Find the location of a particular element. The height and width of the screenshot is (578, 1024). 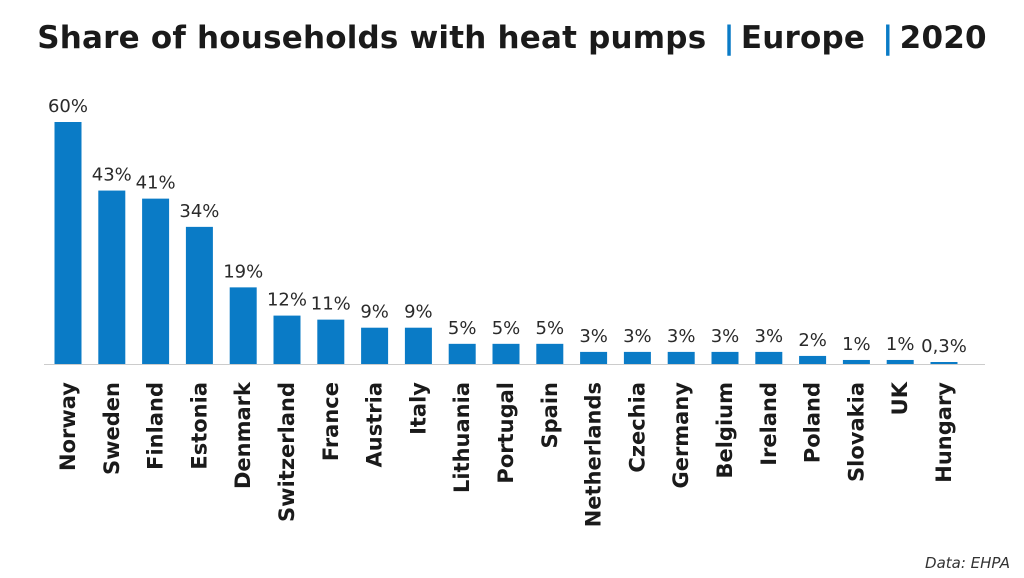

bar-estonia is located at coordinates (199, 295).